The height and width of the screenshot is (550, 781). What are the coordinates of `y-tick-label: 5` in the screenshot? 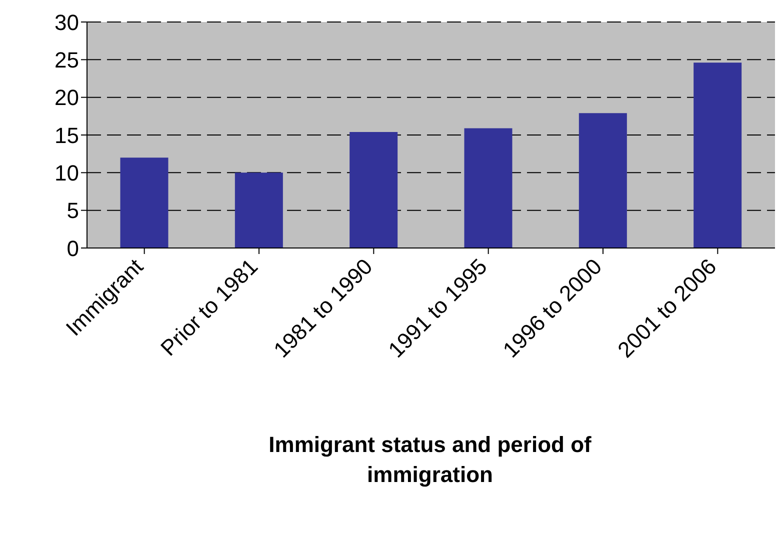 It's located at (72, 211).